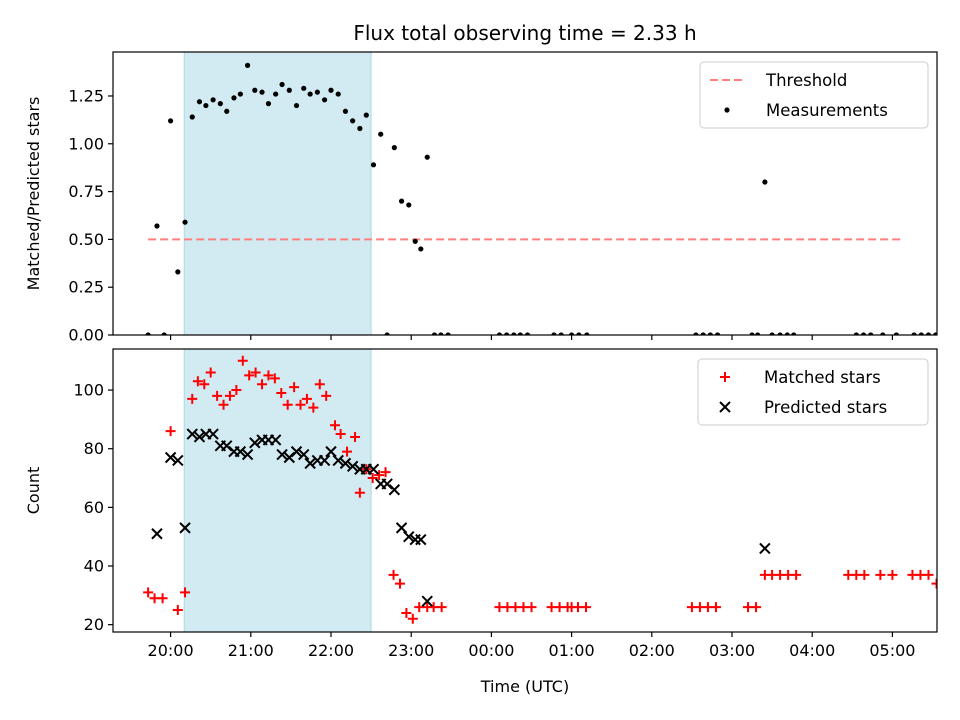 The height and width of the screenshot is (720, 960). I want to click on y-tick-label: 80, so click(94, 448).